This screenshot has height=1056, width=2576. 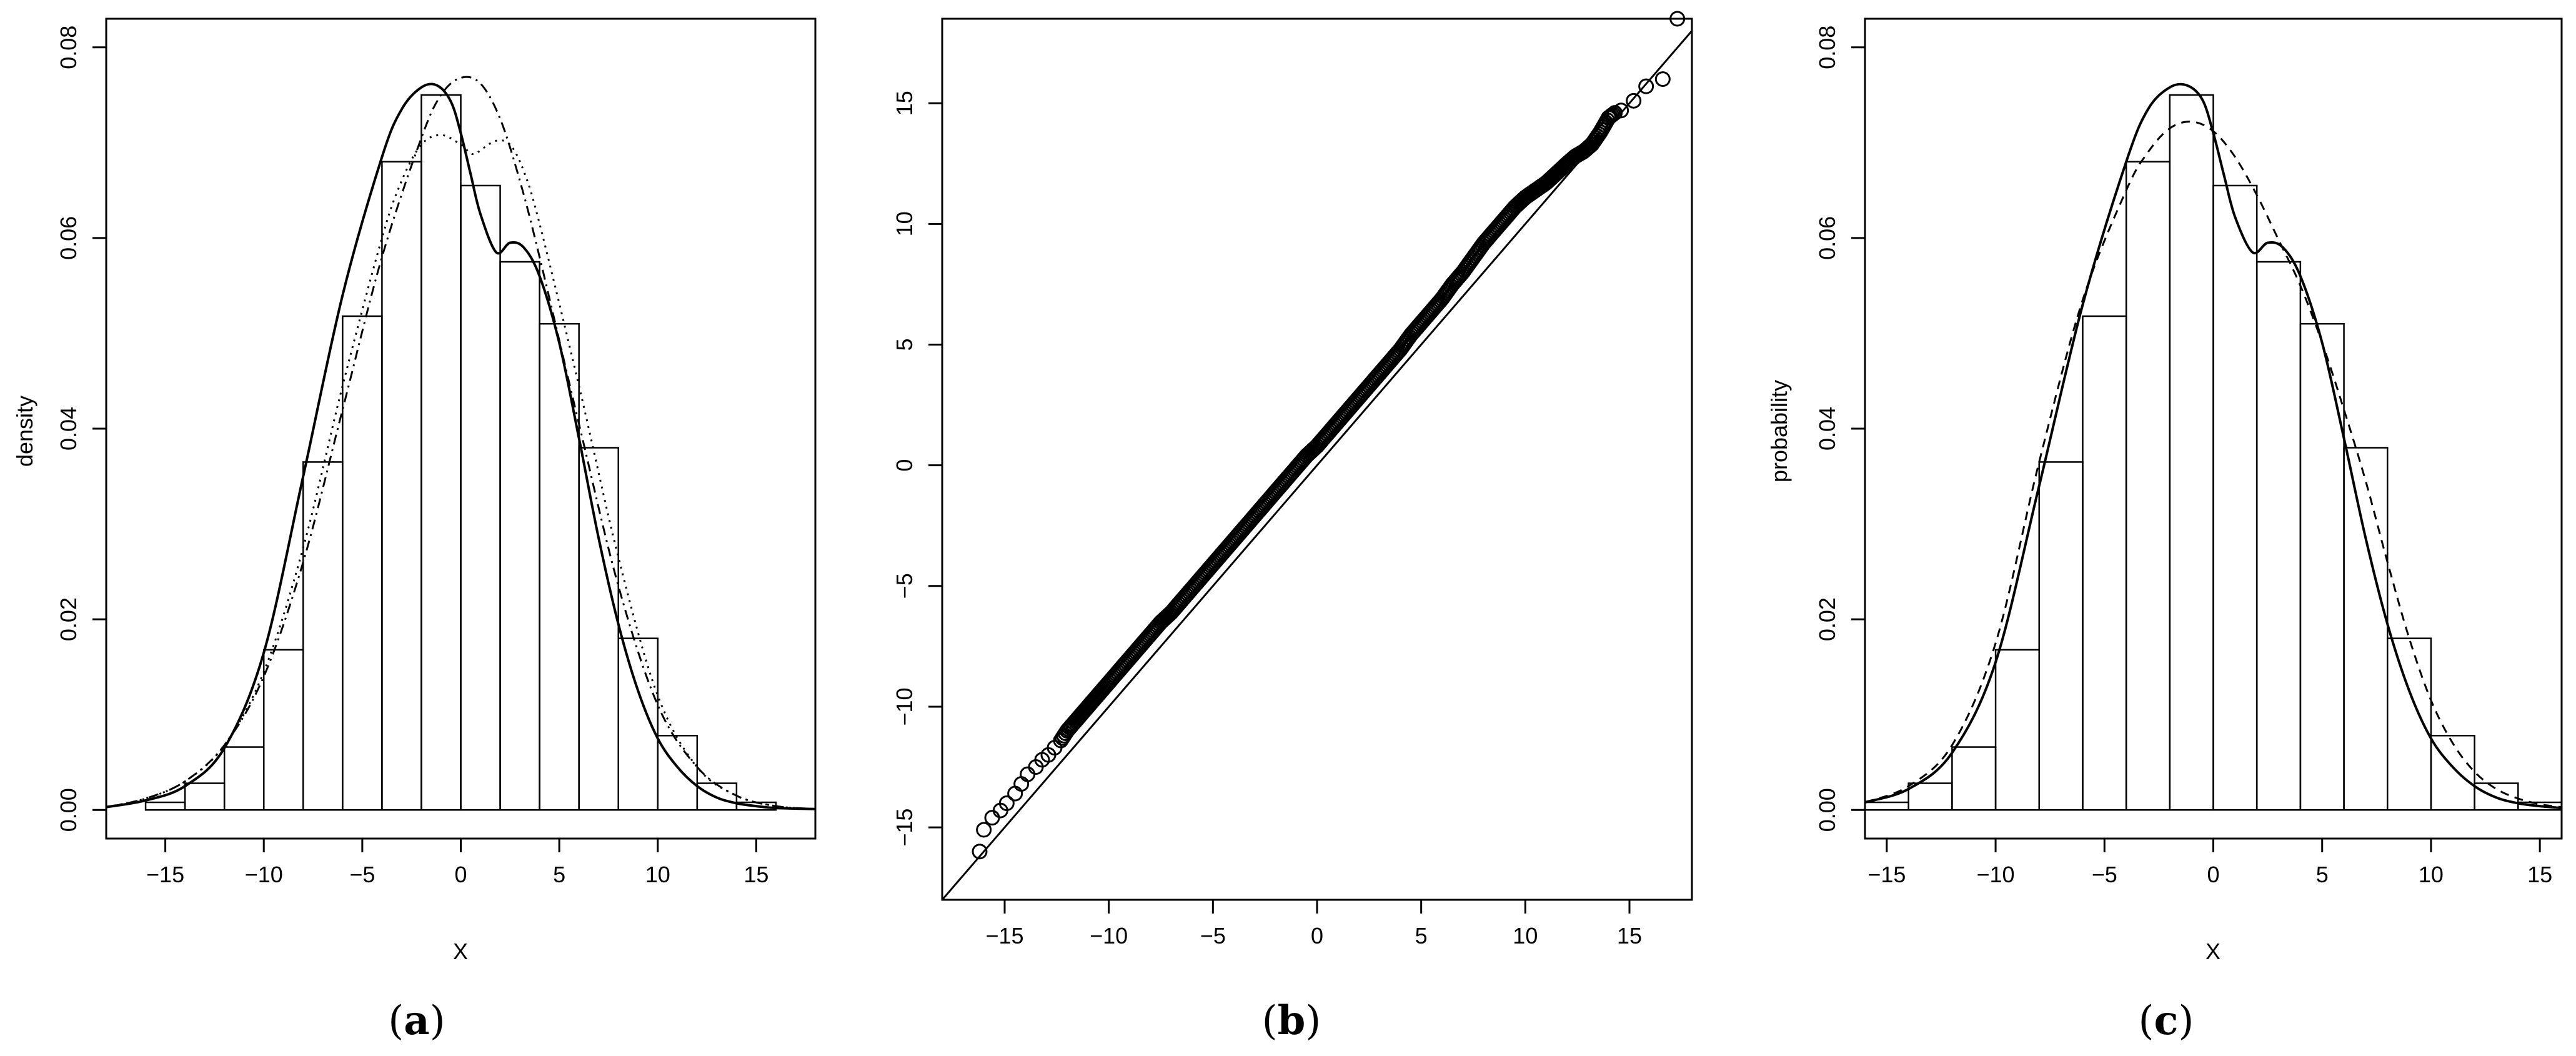 What do you see at coordinates (904, 103) in the screenshot?
I see `panel-b-y-tick-label: 15` at bounding box center [904, 103].